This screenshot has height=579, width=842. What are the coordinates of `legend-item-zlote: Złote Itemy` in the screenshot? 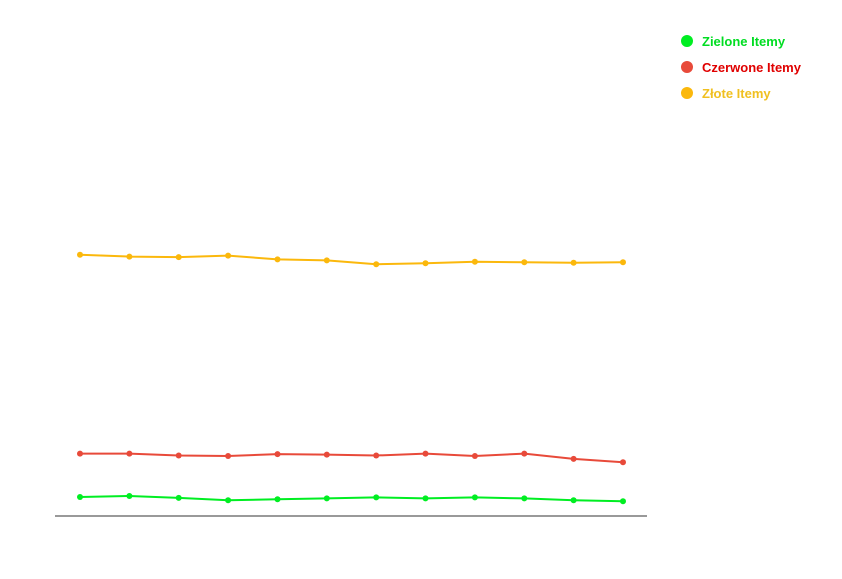 It's located at (741, 93).